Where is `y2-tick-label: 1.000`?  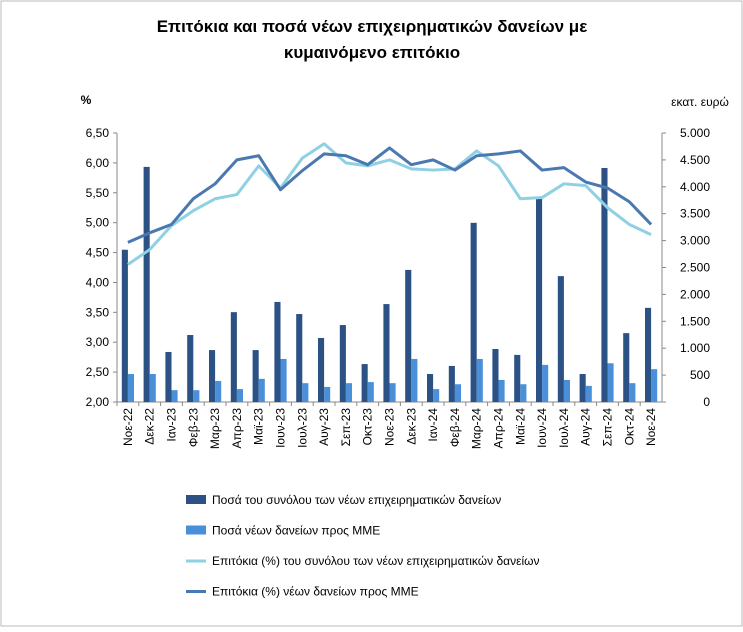 y2-tick-label: 1.000 is located at coordinates (695, 348).